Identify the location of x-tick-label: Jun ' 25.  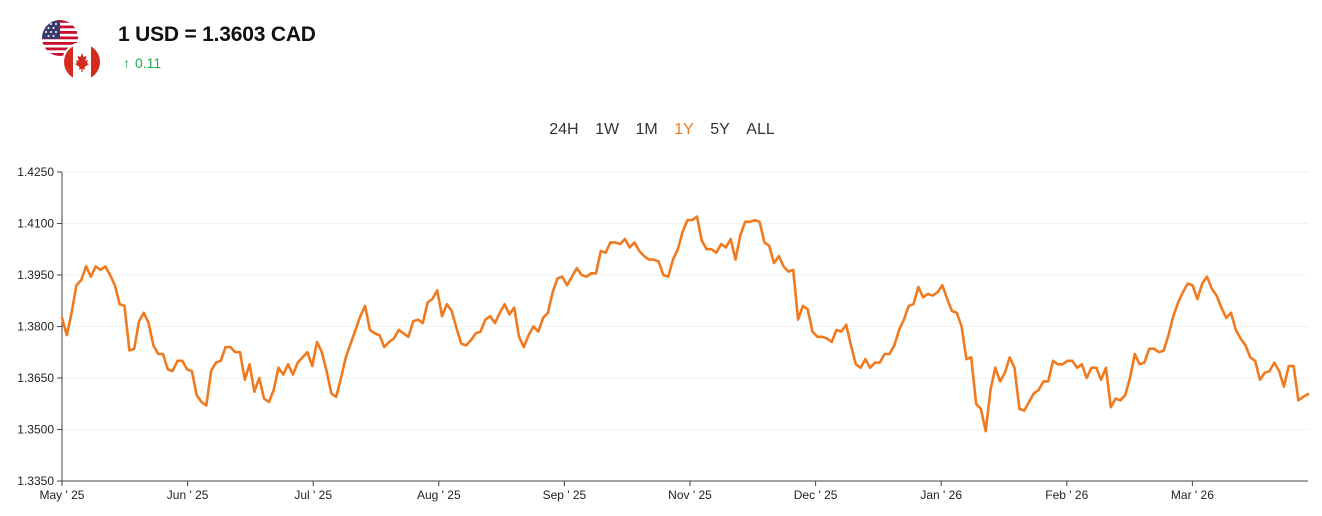
(188, 495).